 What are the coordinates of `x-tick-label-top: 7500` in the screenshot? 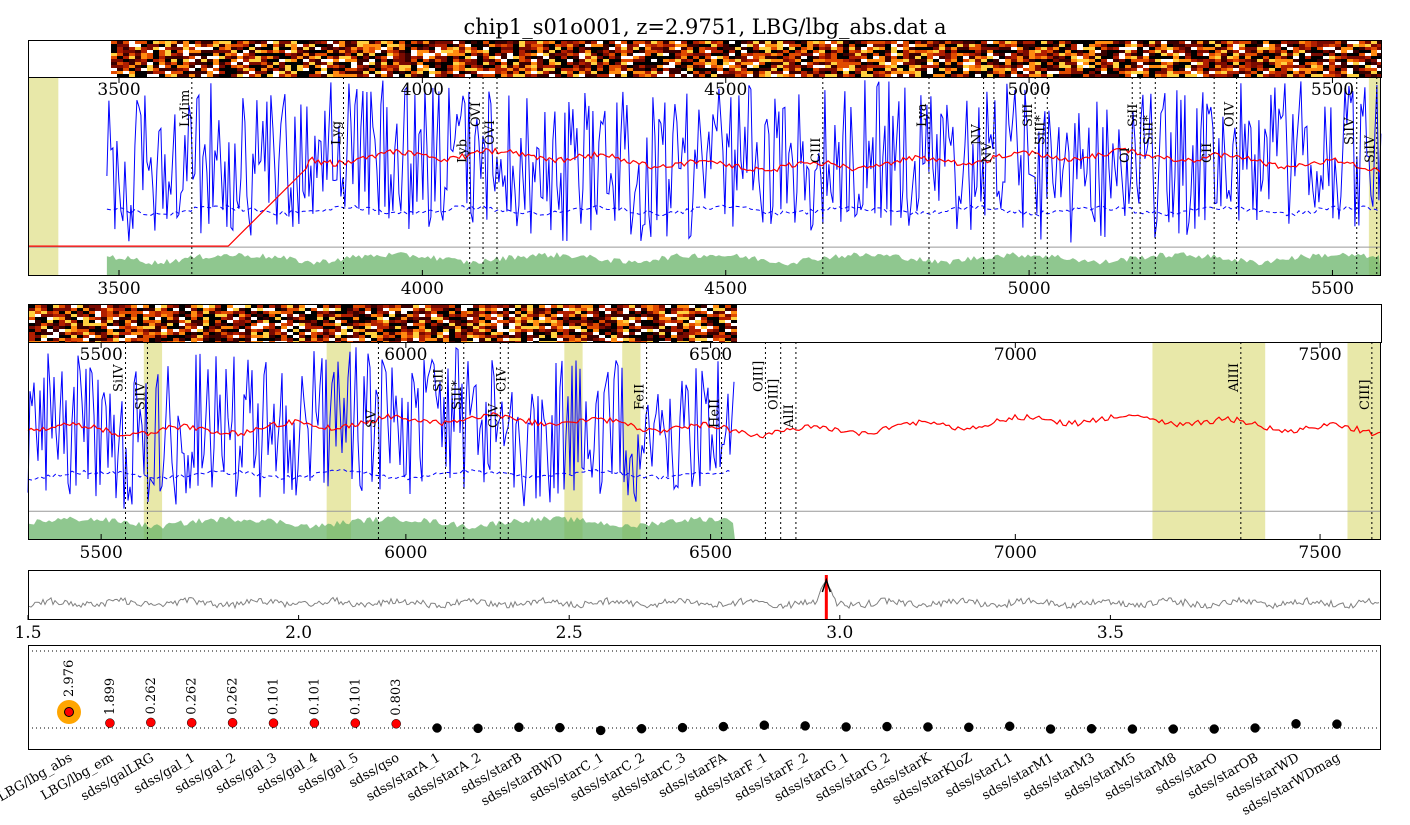 It's located at (1319, 355).